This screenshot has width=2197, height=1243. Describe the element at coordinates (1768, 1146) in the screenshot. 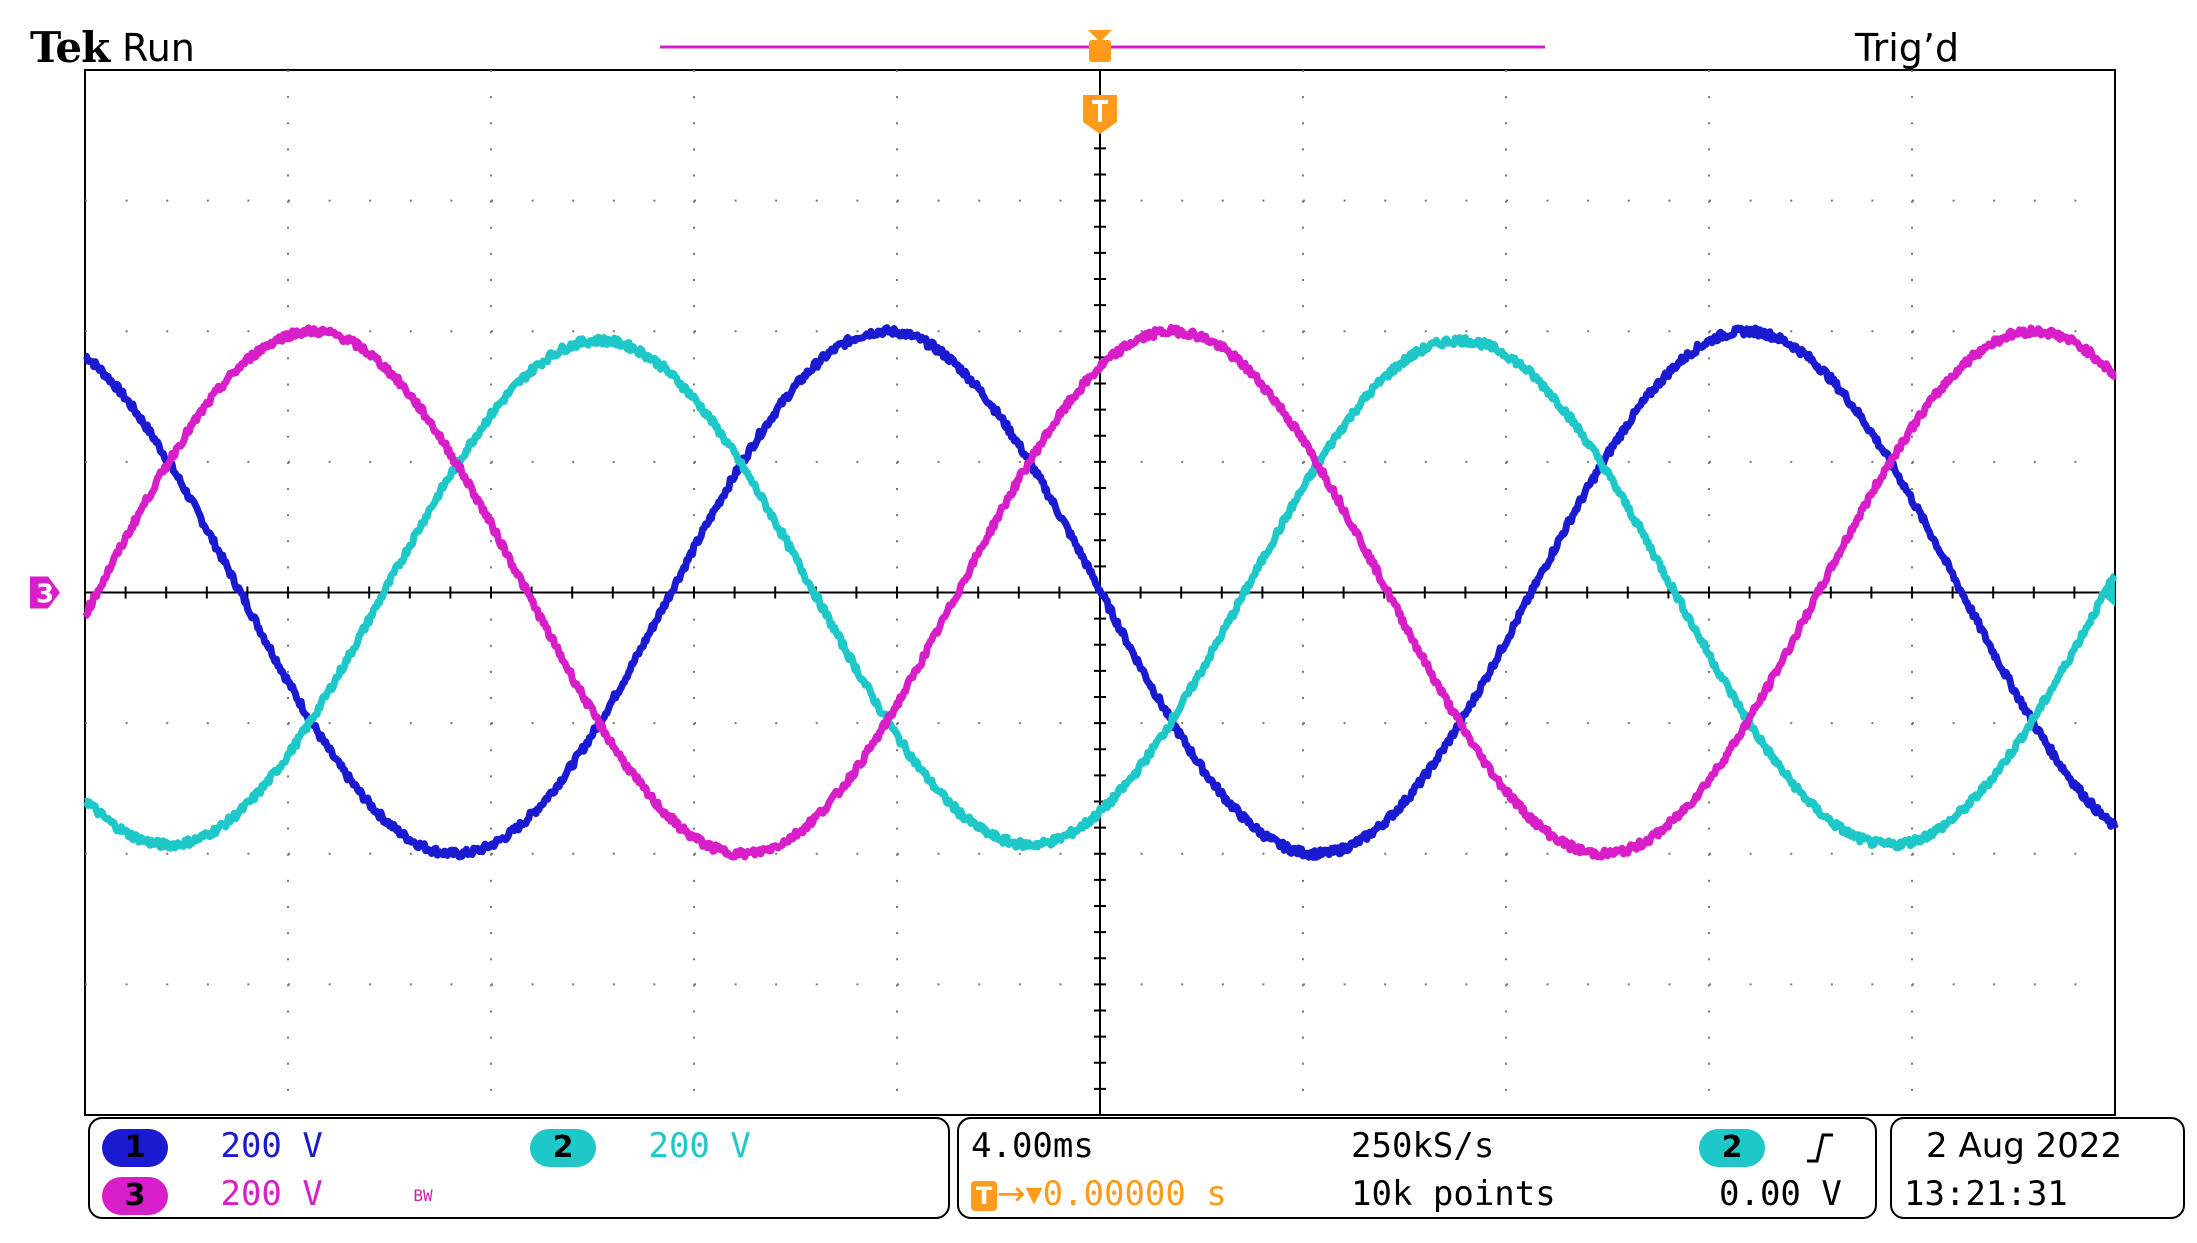

I see `trigger-source-readout: 2` at that location.